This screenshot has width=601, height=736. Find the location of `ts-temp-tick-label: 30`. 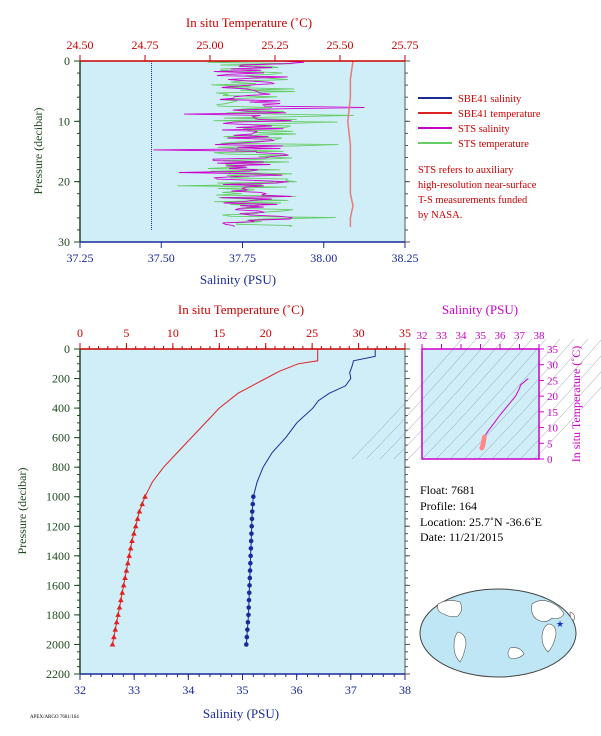

ts-temp-tick-label: 30 is located at coordinates (553, 366).